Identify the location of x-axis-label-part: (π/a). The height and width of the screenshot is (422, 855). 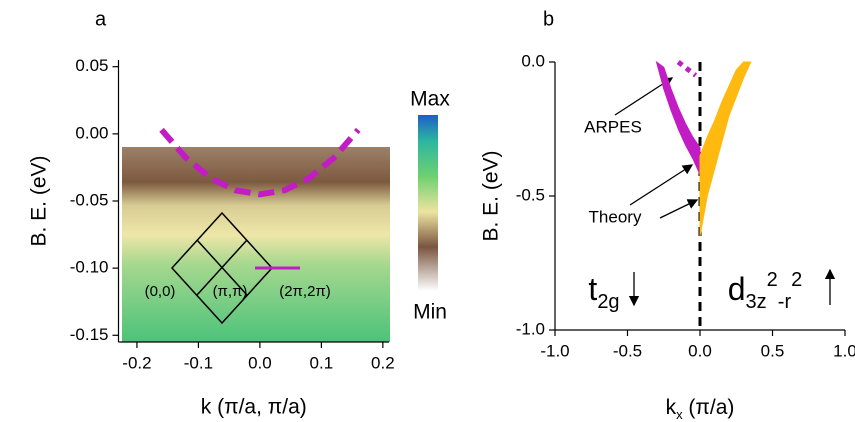
(709, 407).